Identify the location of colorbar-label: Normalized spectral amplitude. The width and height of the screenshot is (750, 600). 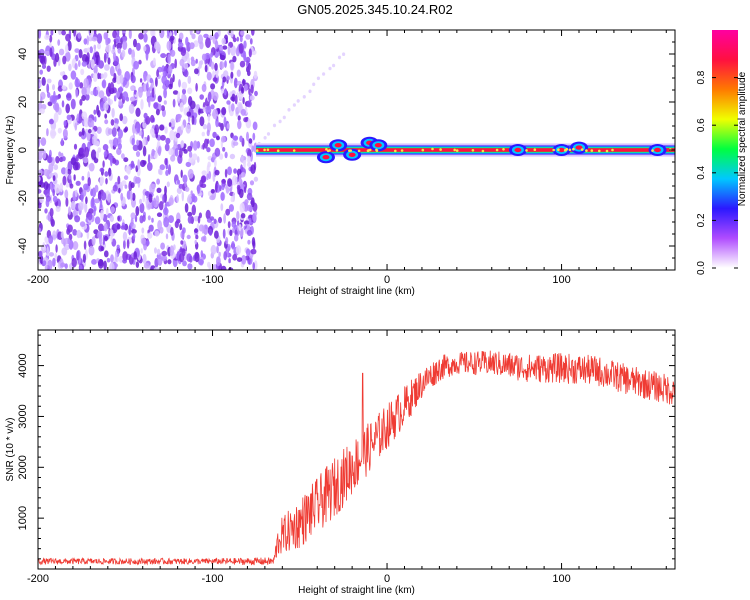
(742, 138).